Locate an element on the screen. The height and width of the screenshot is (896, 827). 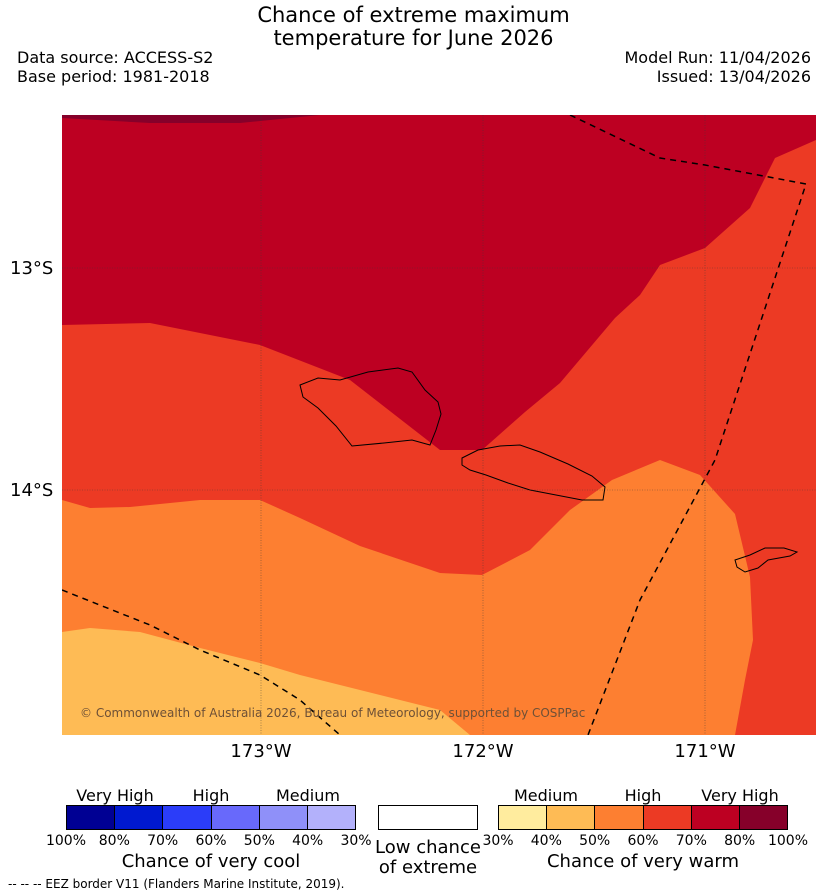
low-chance-swatch is located at coordinates (428, 817).